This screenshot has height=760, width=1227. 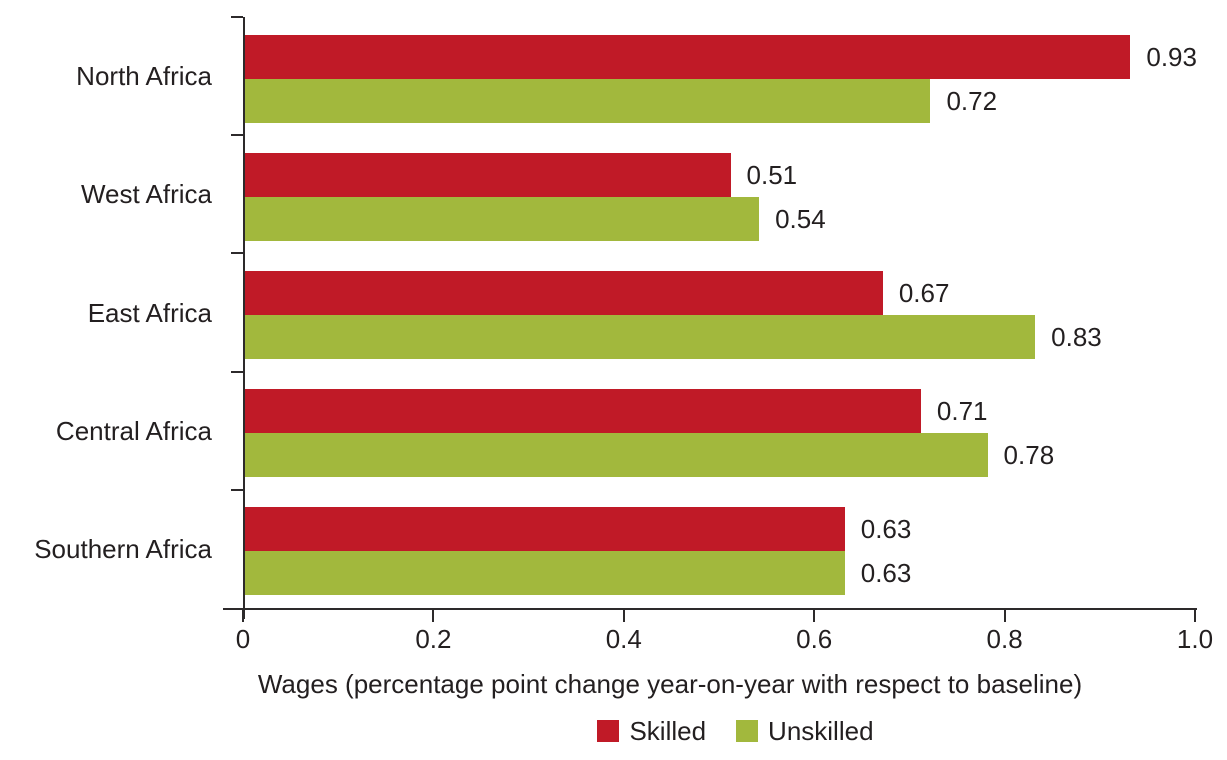 I want to click on bar-unskilled-west-africa, so click(x=502, y=218).